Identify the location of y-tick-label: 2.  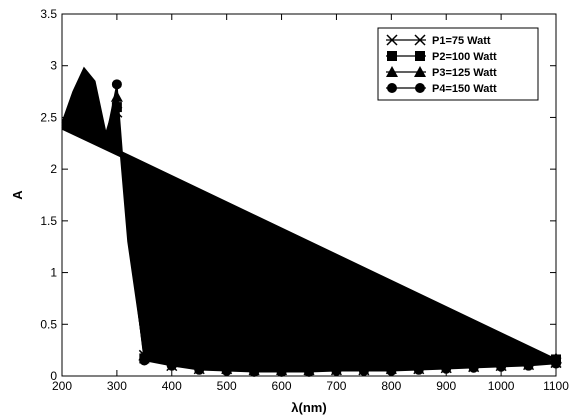
(53, 169).